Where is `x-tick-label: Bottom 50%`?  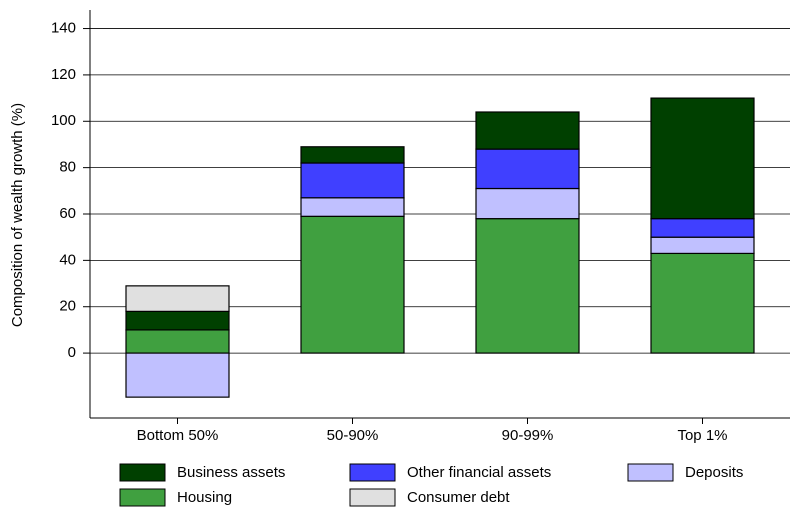
x-tick-label: Bottom 50% is located at coordinates (178, 435).